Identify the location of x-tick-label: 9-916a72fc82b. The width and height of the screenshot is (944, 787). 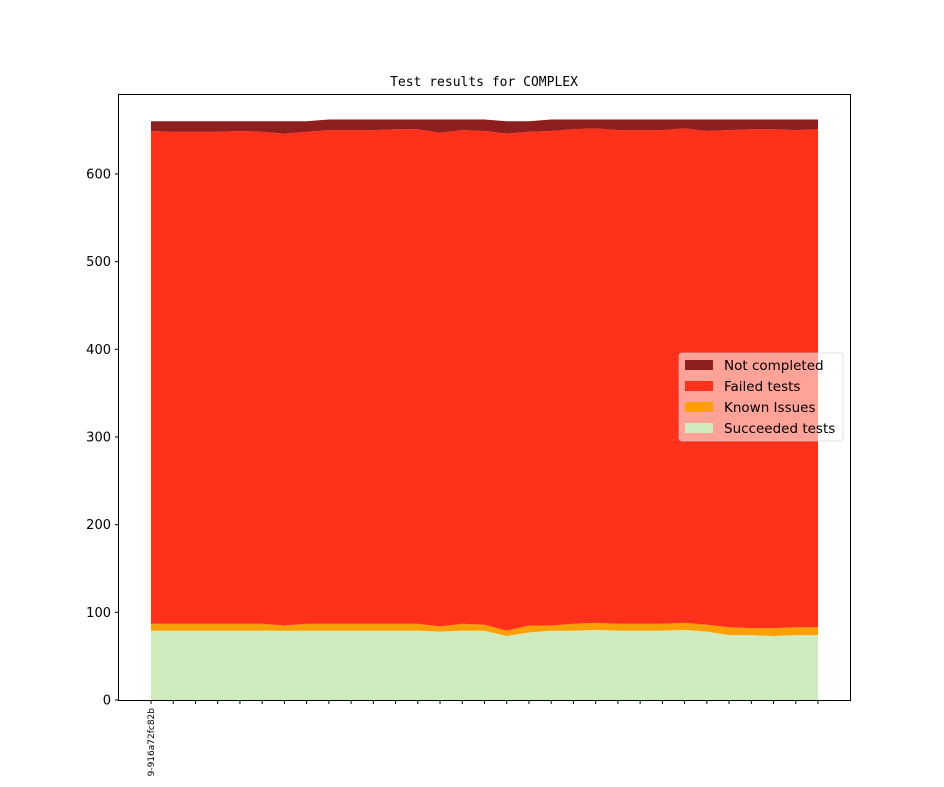
(152, 742).